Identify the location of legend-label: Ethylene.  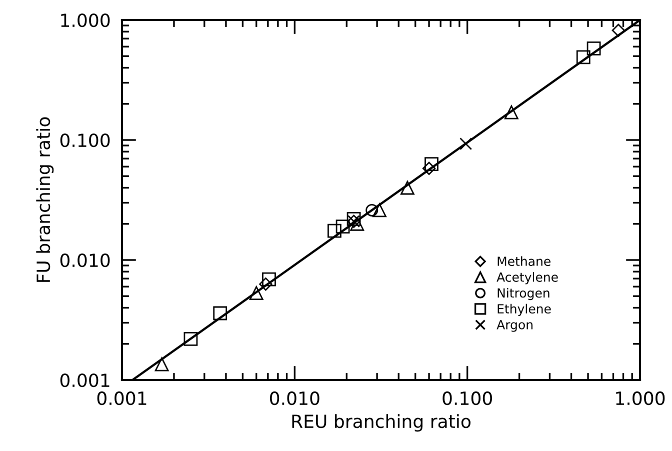
(524, 310).